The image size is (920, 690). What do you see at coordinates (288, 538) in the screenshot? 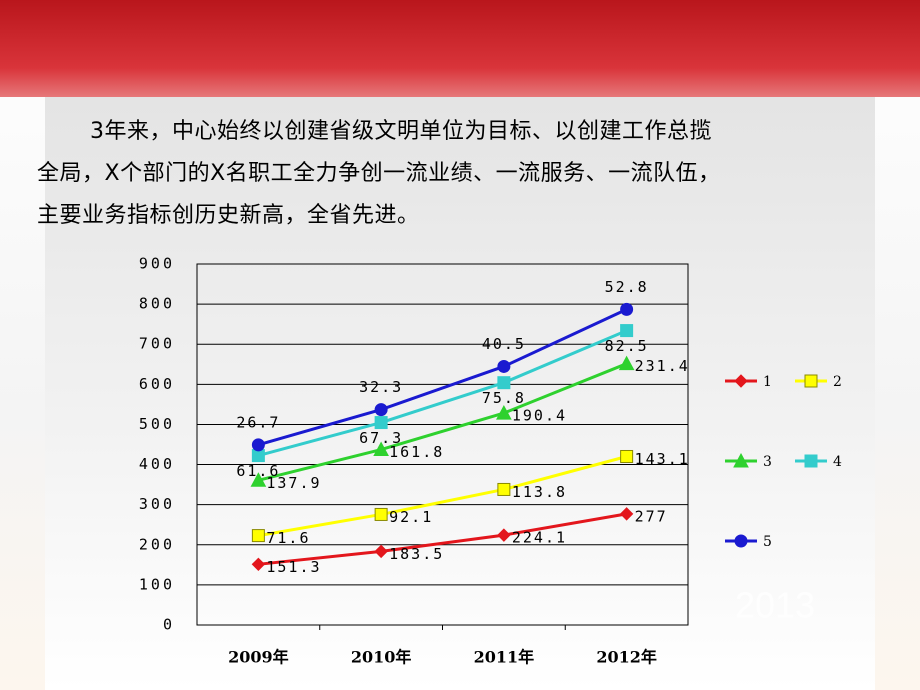
I see `data-label: 71.6` at bounding box center [288, 538].